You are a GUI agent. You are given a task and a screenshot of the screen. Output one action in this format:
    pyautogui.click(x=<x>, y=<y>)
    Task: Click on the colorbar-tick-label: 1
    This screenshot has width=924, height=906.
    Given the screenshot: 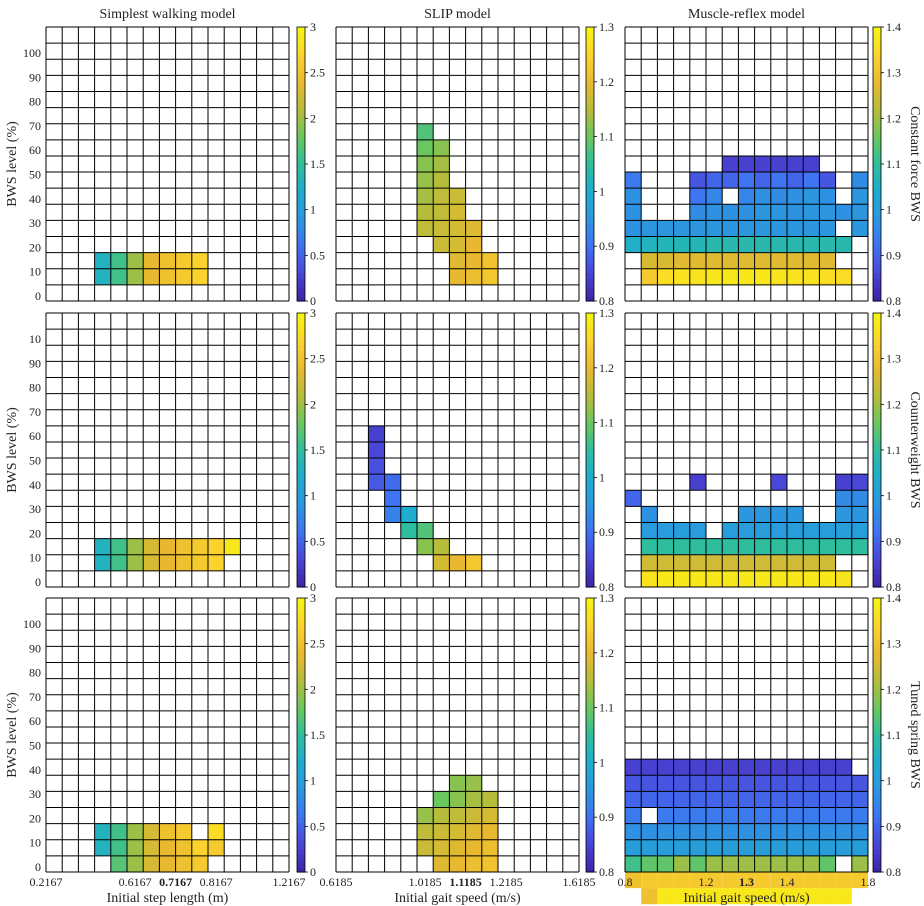 What is the action you would take?
    pyautogui.click(x=889, y=781)
    